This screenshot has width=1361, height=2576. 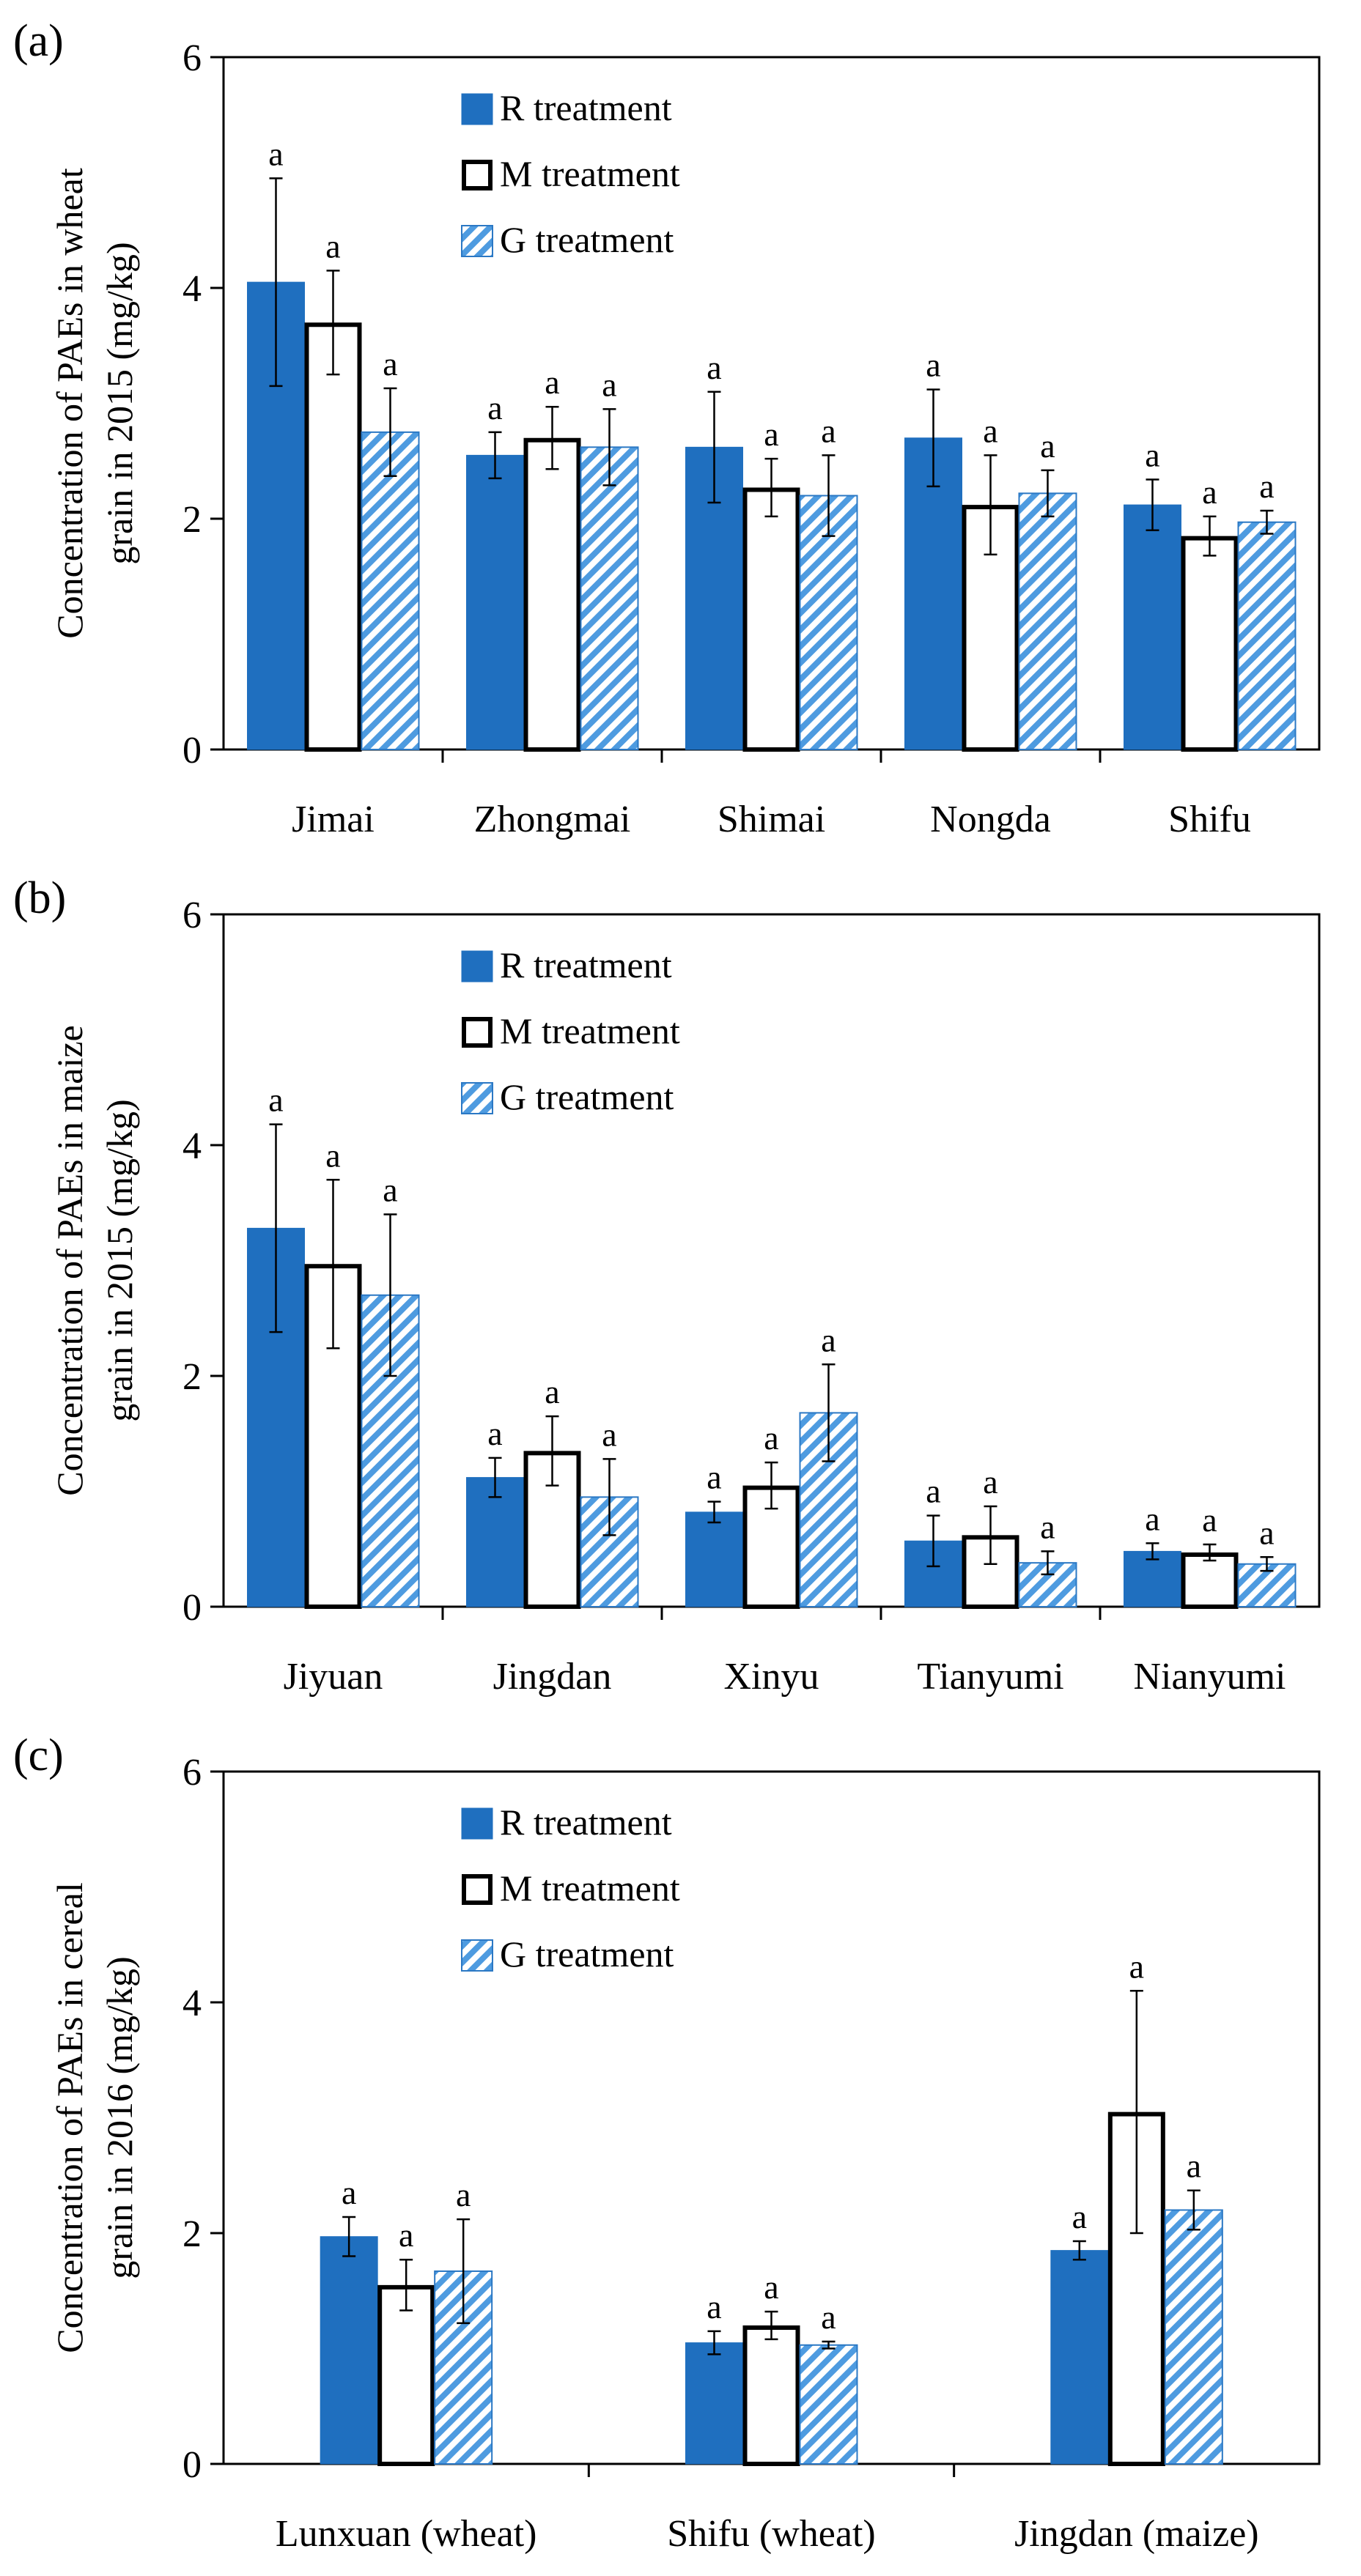 I want to click on legend-label-r: R treatment, so click(x=586, y=1822).